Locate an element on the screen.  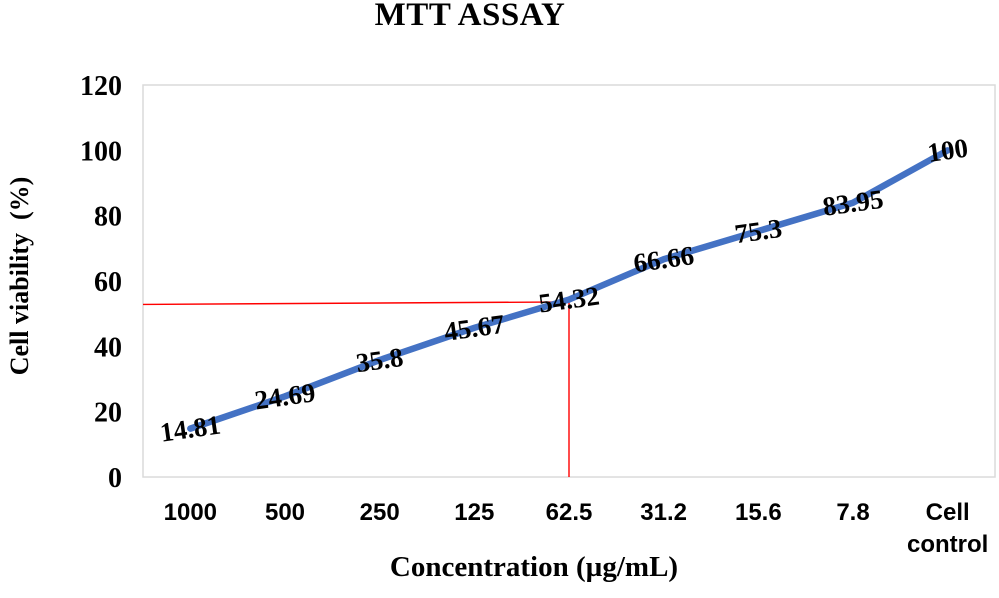
y-tick-label: 100 is located at coordinates (101, 151).